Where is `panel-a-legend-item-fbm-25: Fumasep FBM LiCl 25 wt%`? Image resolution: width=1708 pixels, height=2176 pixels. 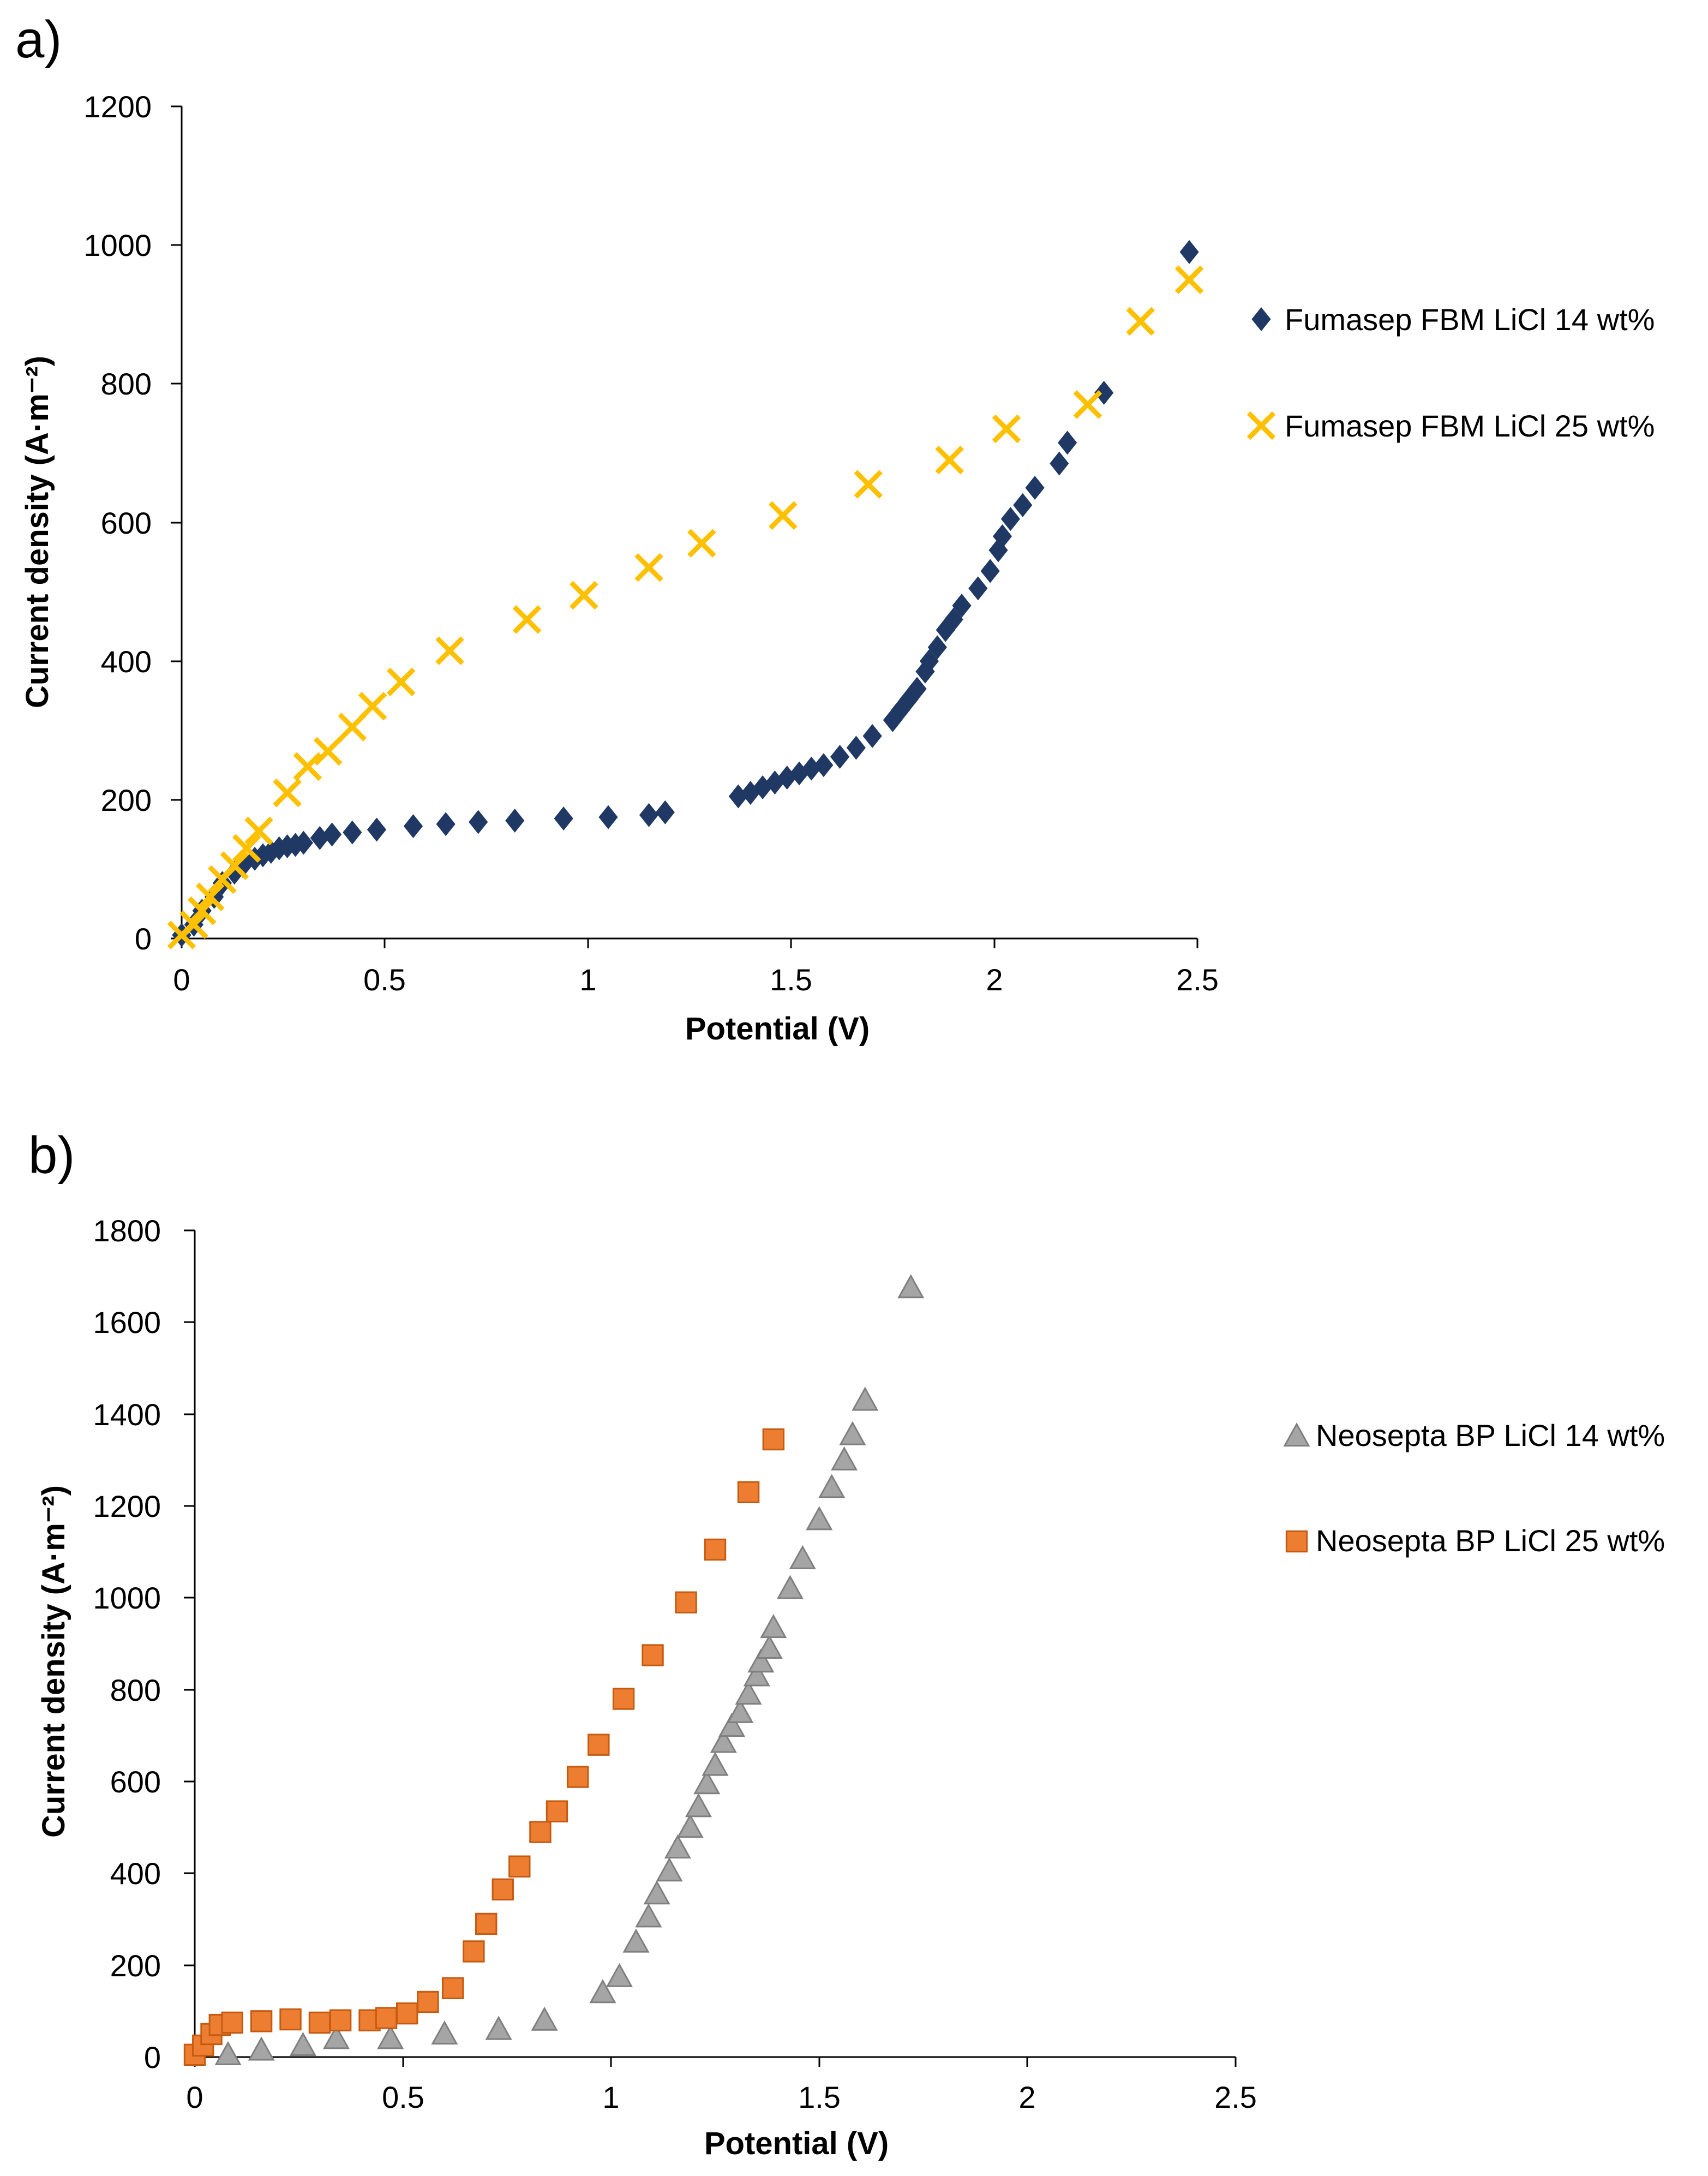 panel-a-legend-item-fbm-25: Fumasep FBM LiCl 25 wt% is located at coordinates (1450, 426).